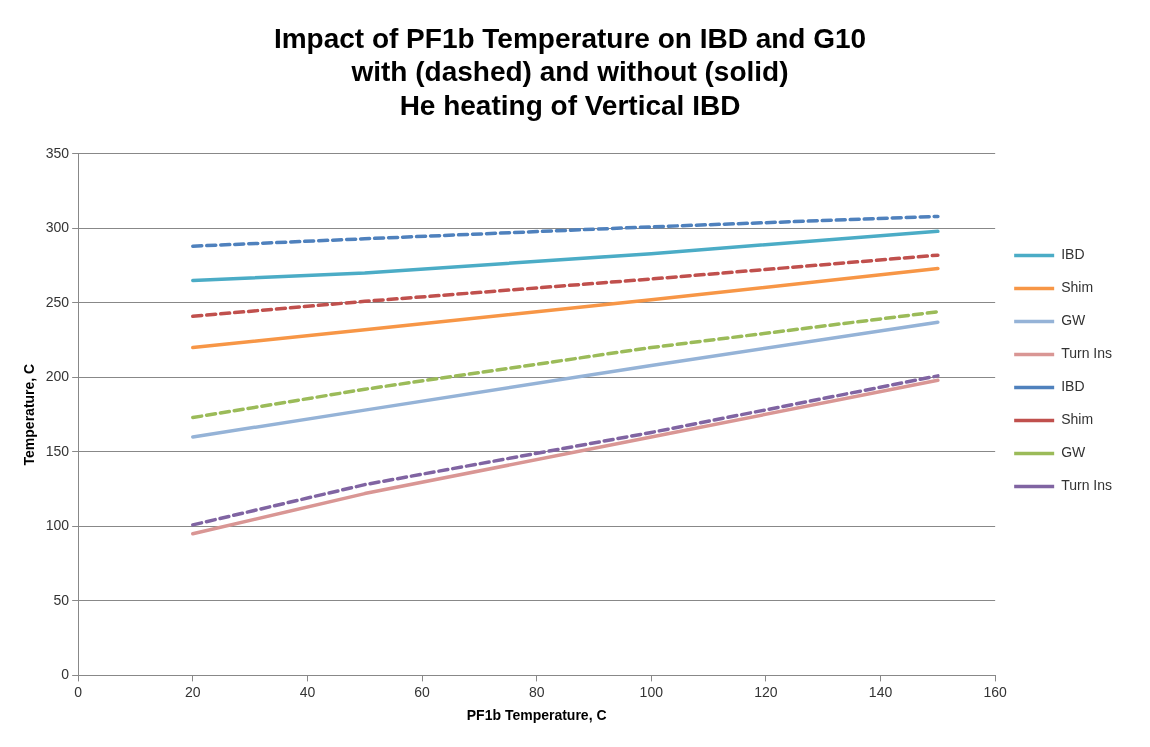  What do you see at coordinates (65, 674) in the screenshot?
I see `y-tick-label: 0` at bounding box center [65, 674].